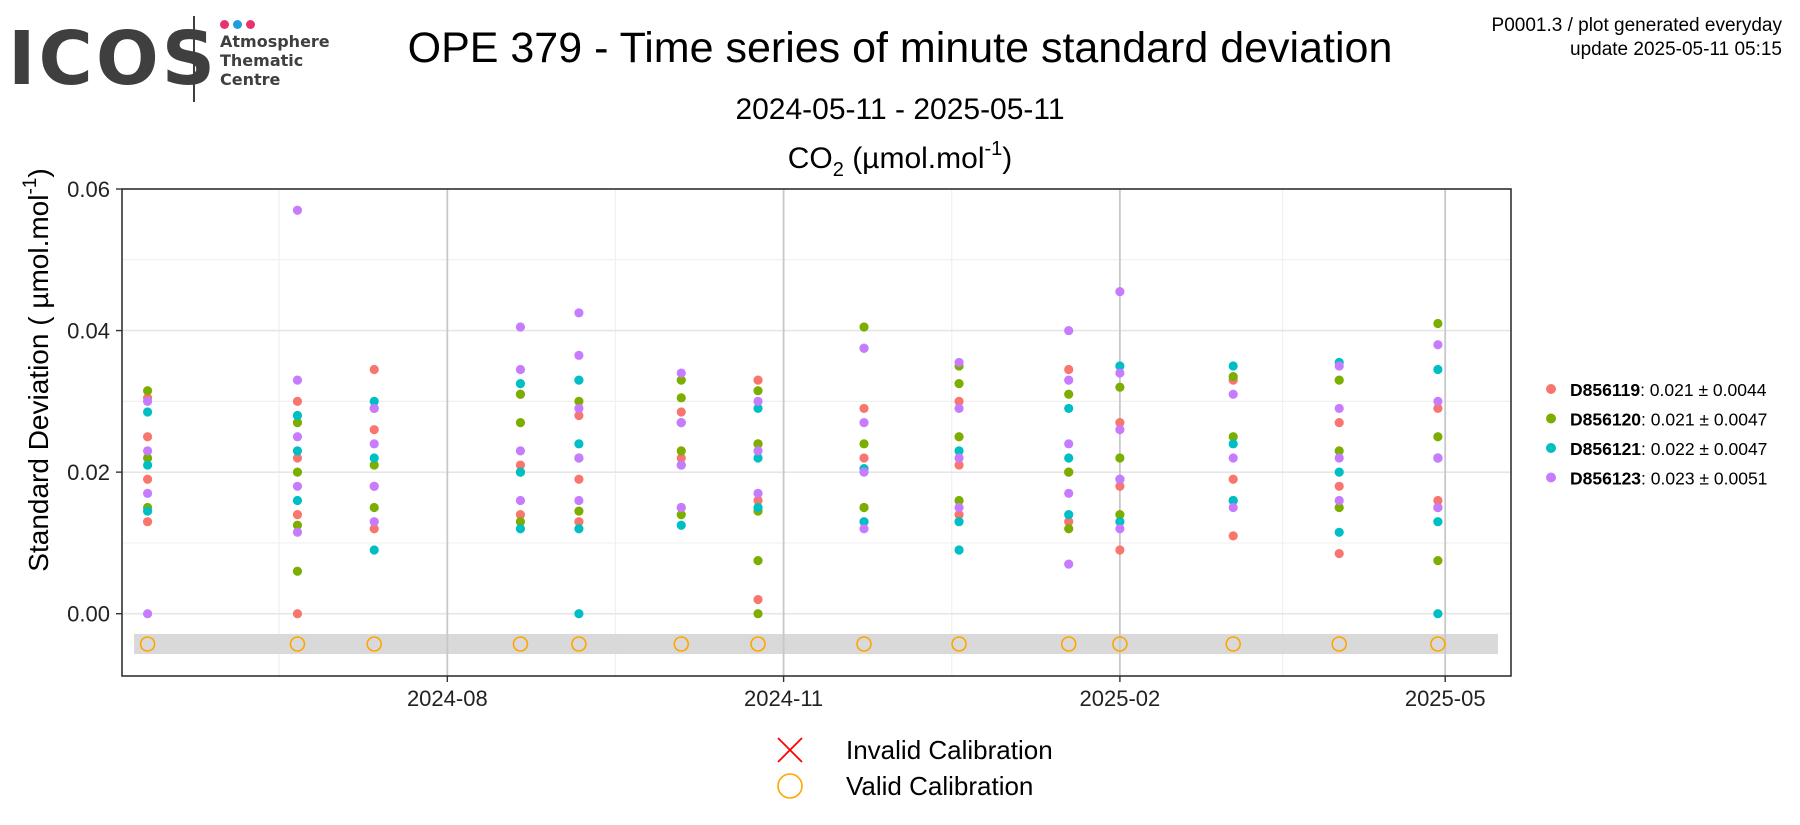  Describe the element at coordinates (1445, 698) in the screenshot. I see `x-tick-label: 2025-05` at that location.